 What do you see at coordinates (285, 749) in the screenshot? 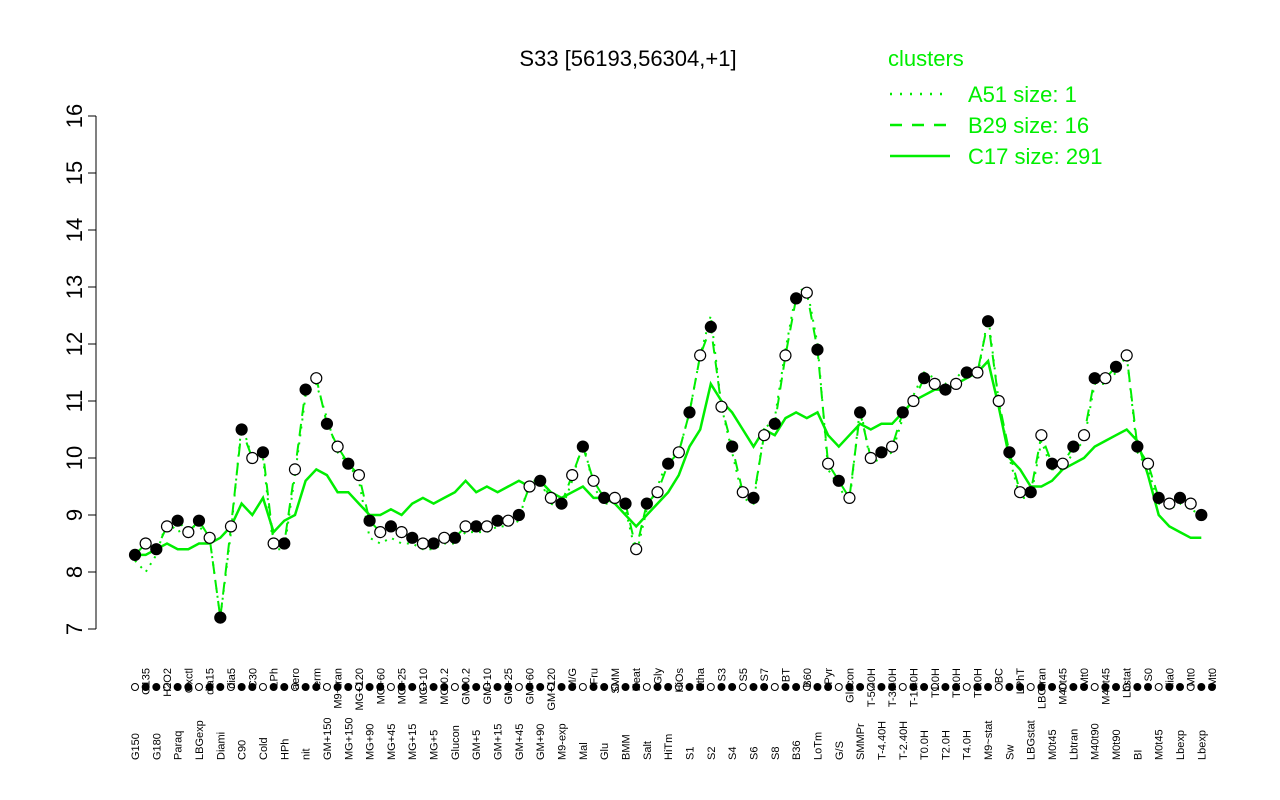
I see `x-tick-label: HPh` at bounding box center [285, 749].